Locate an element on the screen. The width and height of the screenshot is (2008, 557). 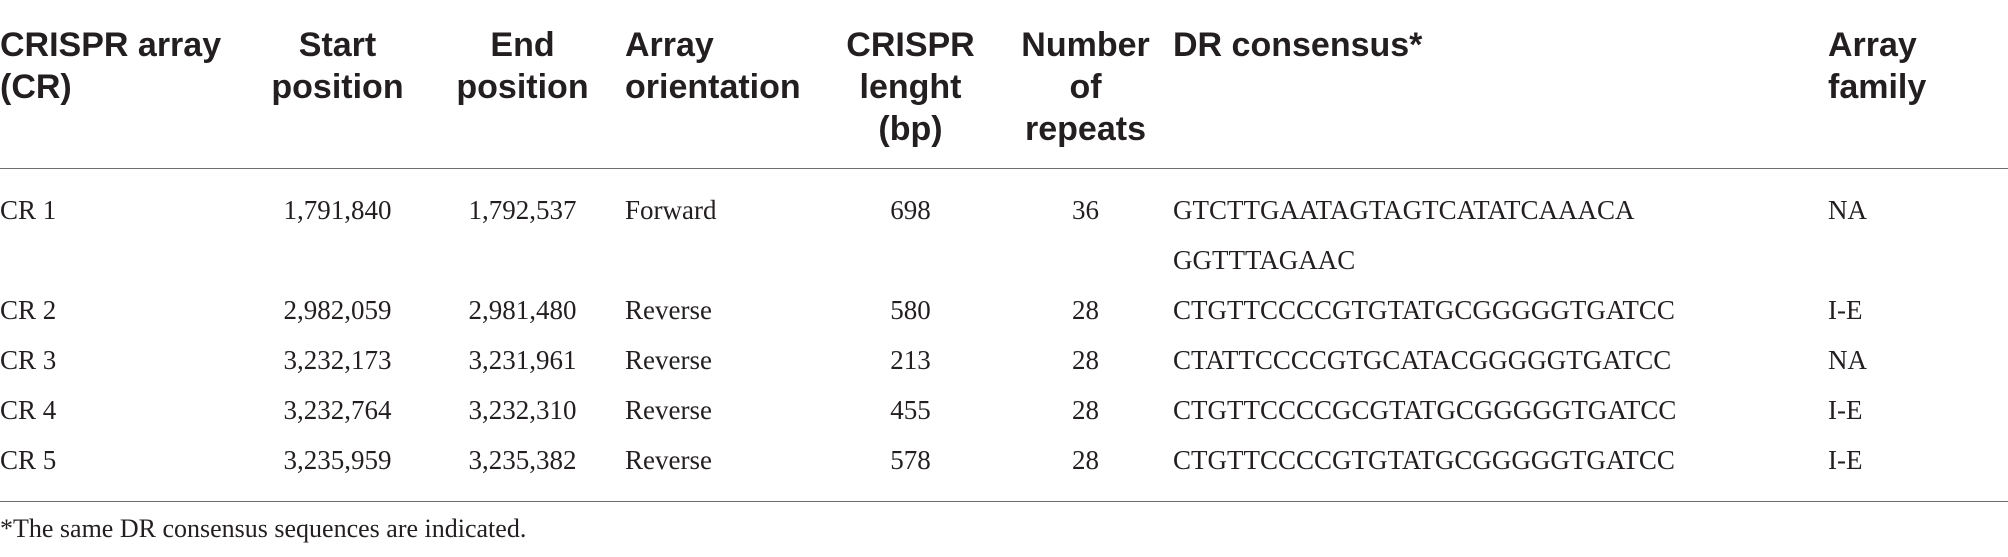
header-start-position: Start position is located at coordinates (337, 84).